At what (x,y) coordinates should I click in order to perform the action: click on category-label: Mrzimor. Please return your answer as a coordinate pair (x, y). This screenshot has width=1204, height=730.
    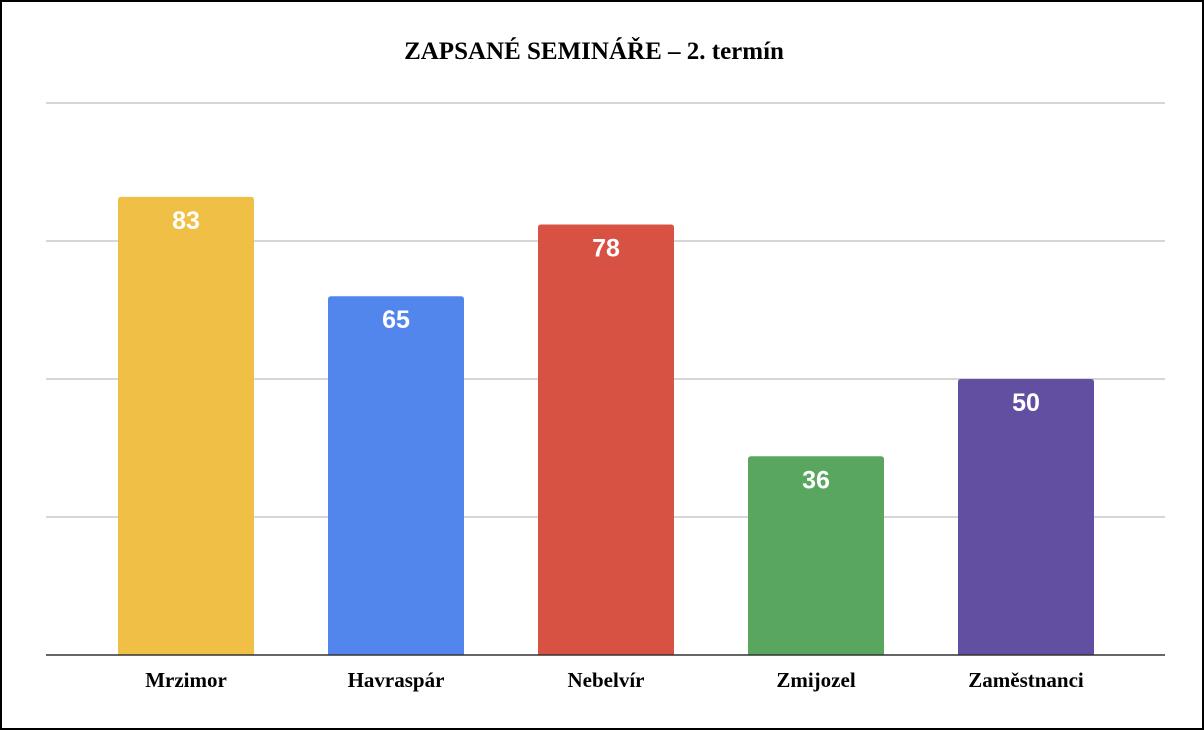
    Looking at the image, I should click on (186, 680).